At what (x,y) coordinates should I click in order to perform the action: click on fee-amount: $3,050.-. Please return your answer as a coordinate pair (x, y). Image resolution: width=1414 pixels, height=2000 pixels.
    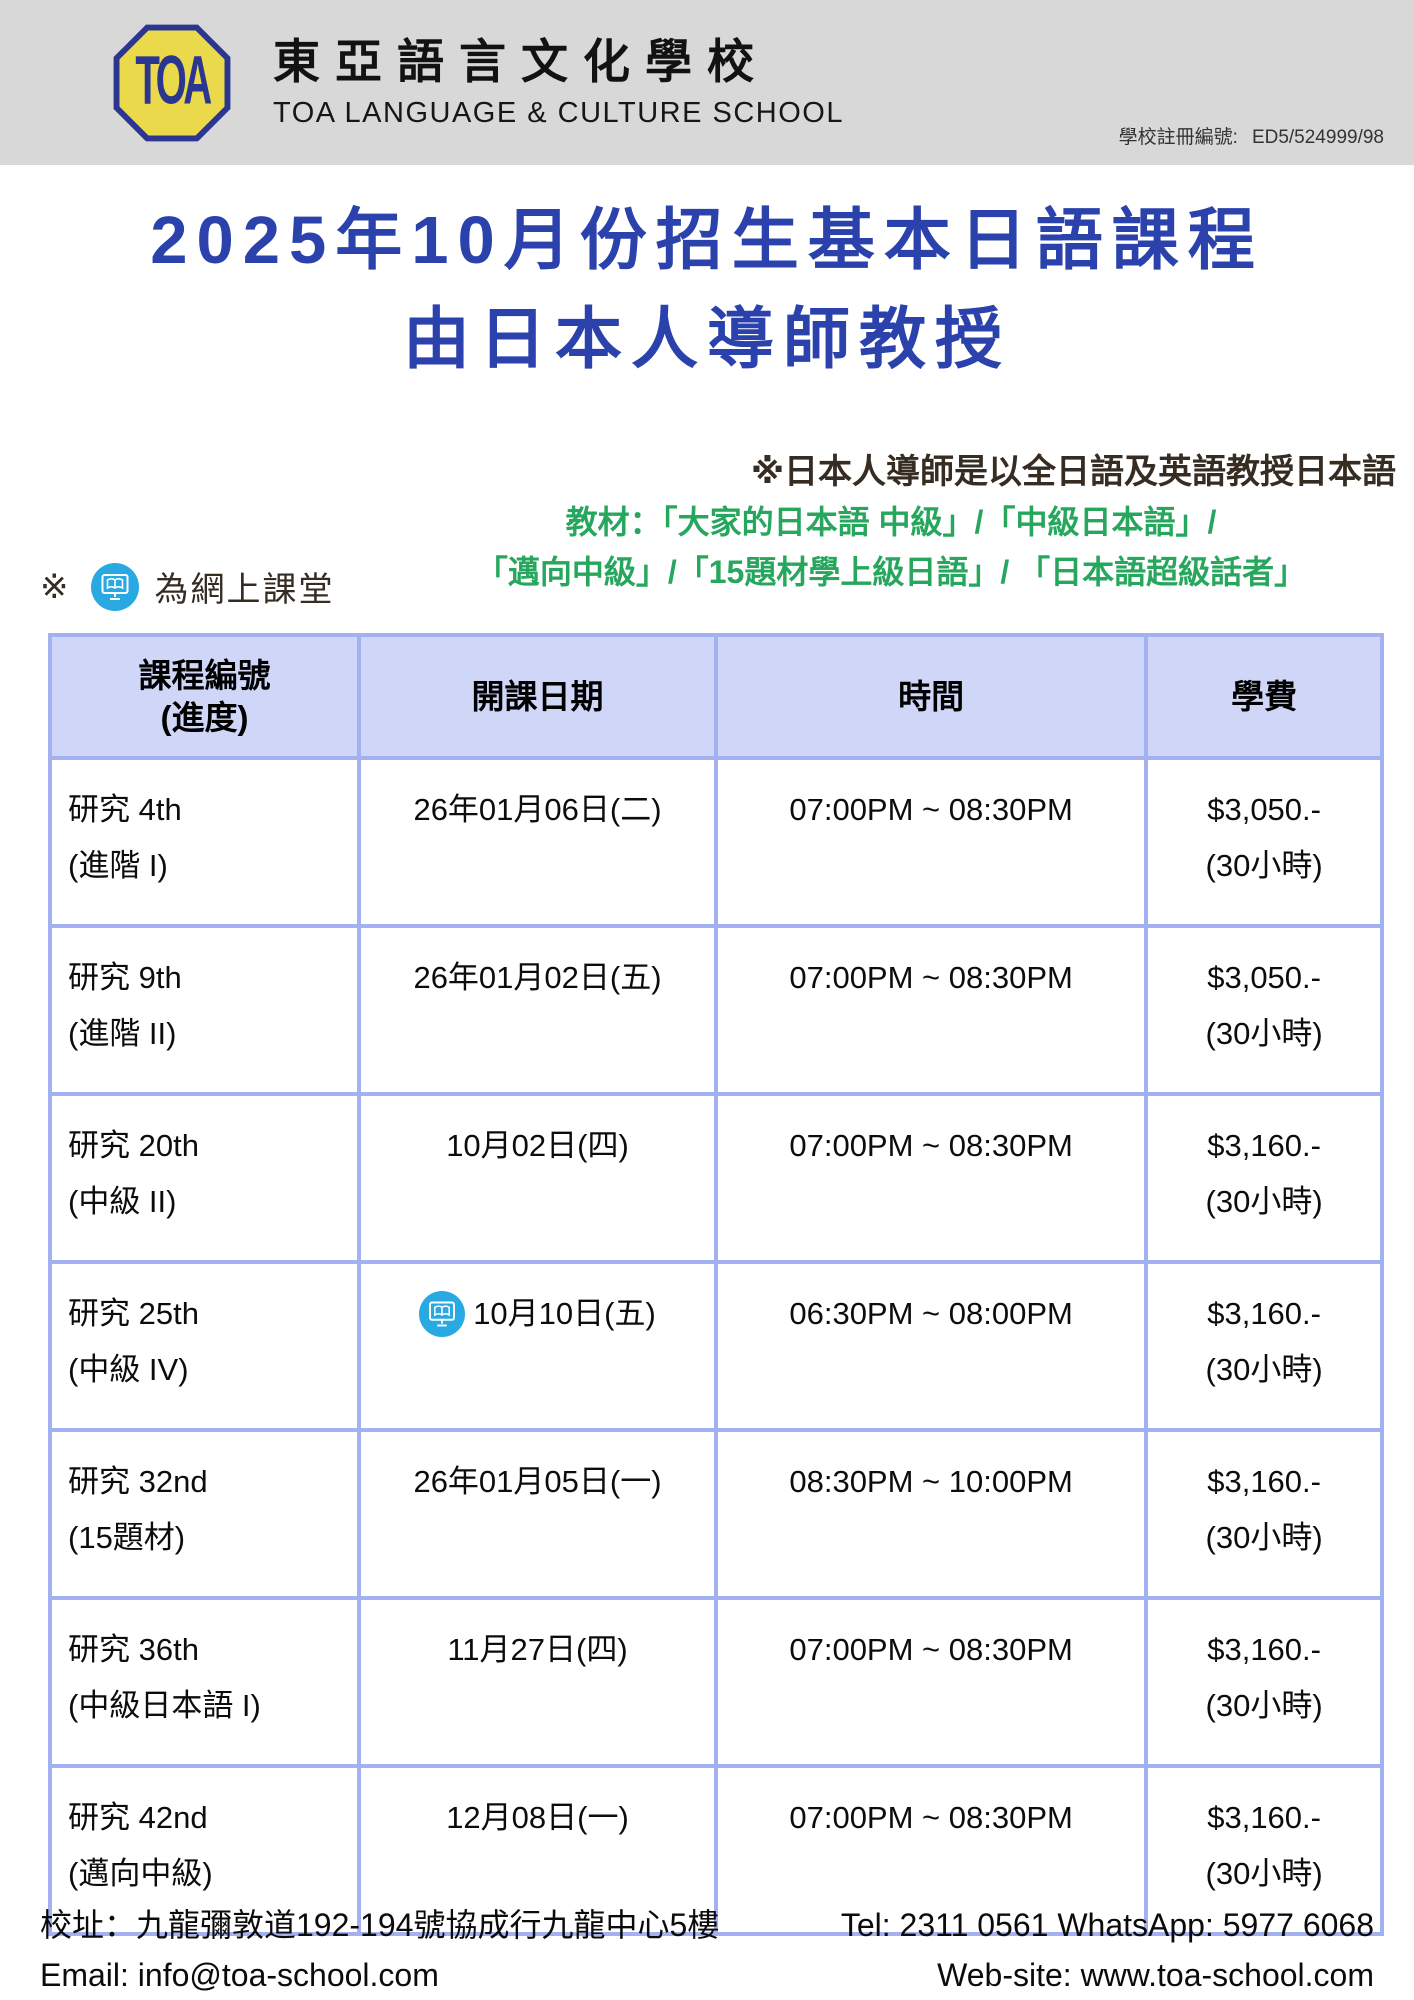
    Looking at the image, I should click on (1264, 977).